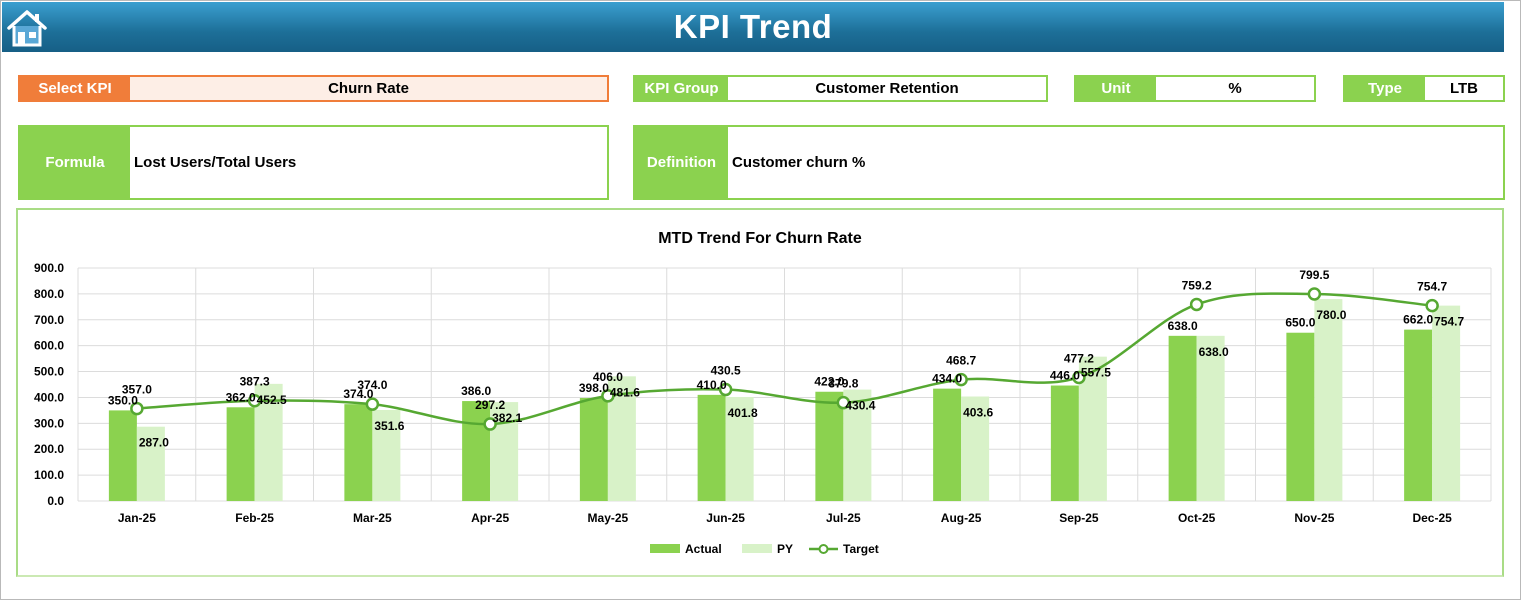 The image size is (1521, 600). What do you see at coordinates (1385, 88) in the screenshot?
I see `type-label: Type` at bounding box center [1385, 88].